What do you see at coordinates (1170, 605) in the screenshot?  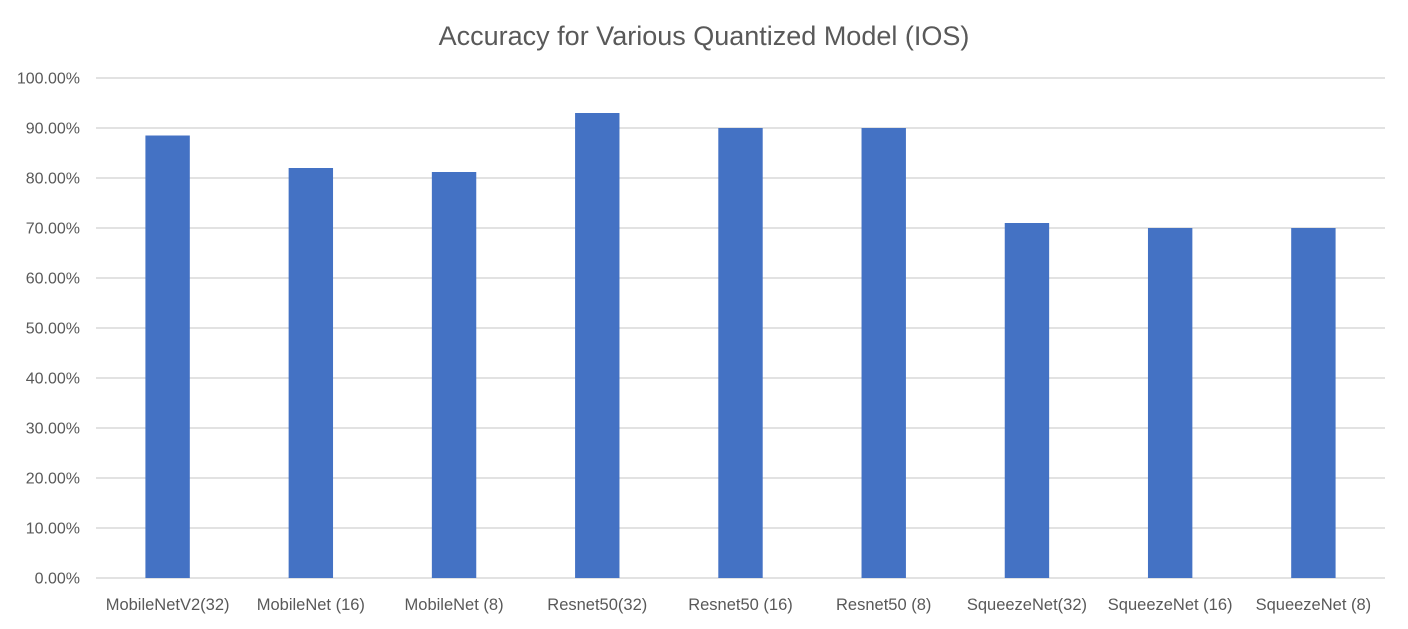 I see `x-tick-label: SqueezeNet (16)` at bounding box center [1170, 605].